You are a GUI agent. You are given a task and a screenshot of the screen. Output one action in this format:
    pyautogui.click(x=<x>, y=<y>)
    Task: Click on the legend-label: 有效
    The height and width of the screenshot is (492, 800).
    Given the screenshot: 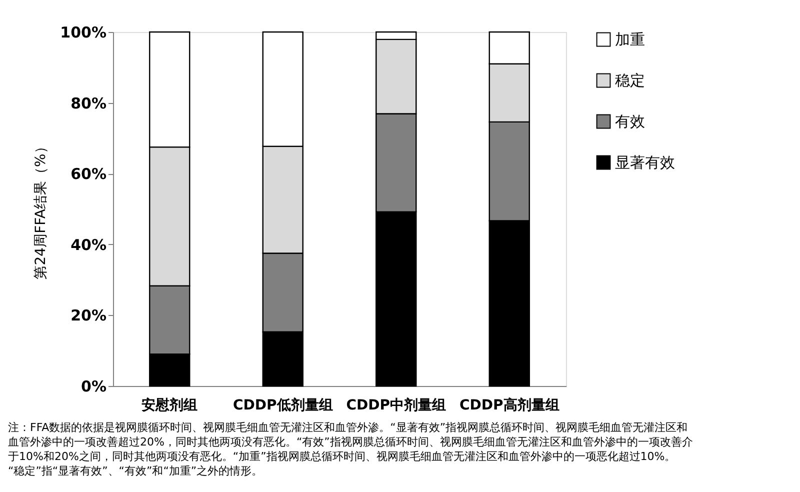 What is the action you would take?
    pyautogui.click(x=630, y=121)
    